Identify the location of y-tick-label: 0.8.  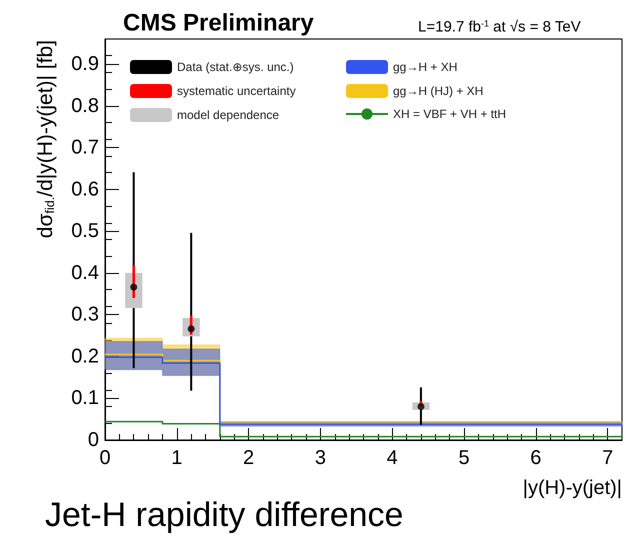
(85, 105).